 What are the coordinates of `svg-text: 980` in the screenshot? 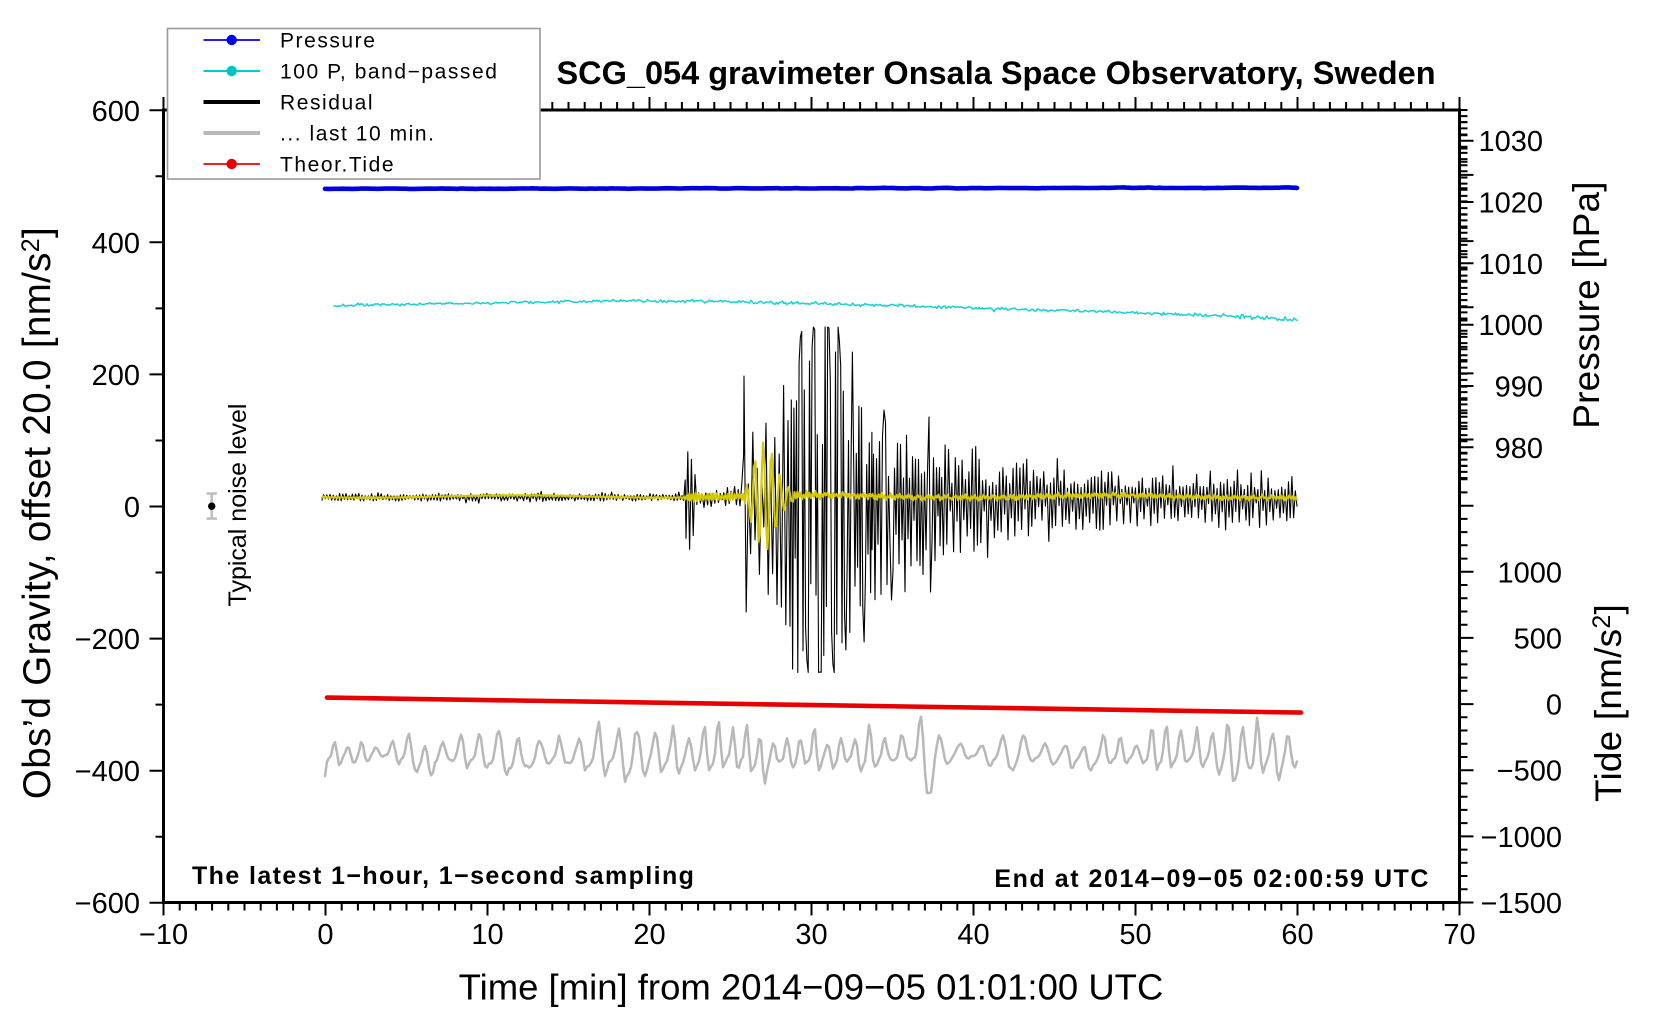 It's located at (1519, 449).